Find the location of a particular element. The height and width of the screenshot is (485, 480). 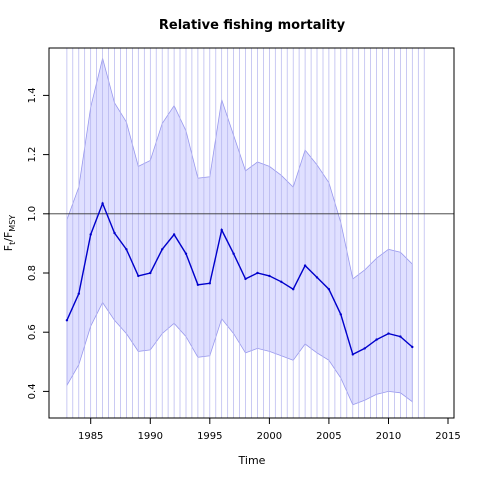

median-point-2009 is located at coordinates (376, 339).